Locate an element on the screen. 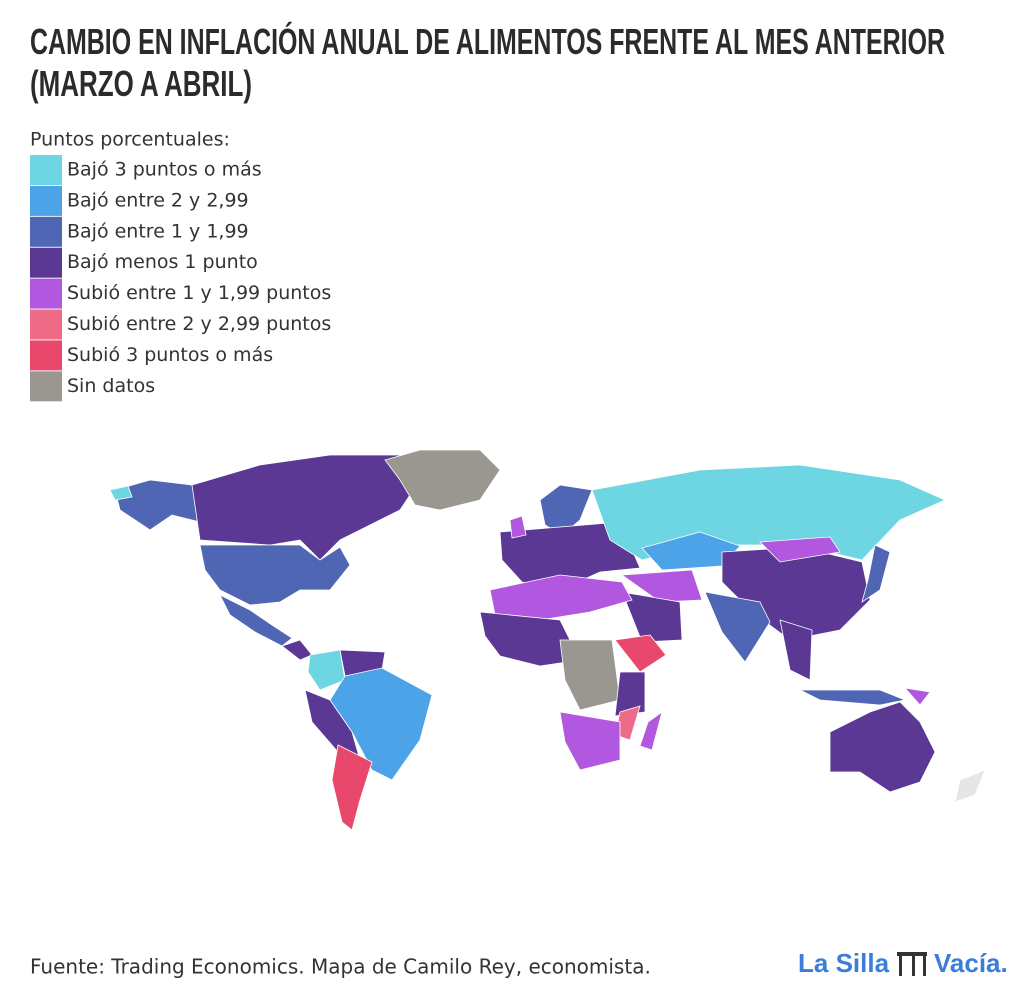 Image resolution: width=1035 pixels, height=1005 pixels. legend-label: Sin datos is located at coordinates (111, 386).